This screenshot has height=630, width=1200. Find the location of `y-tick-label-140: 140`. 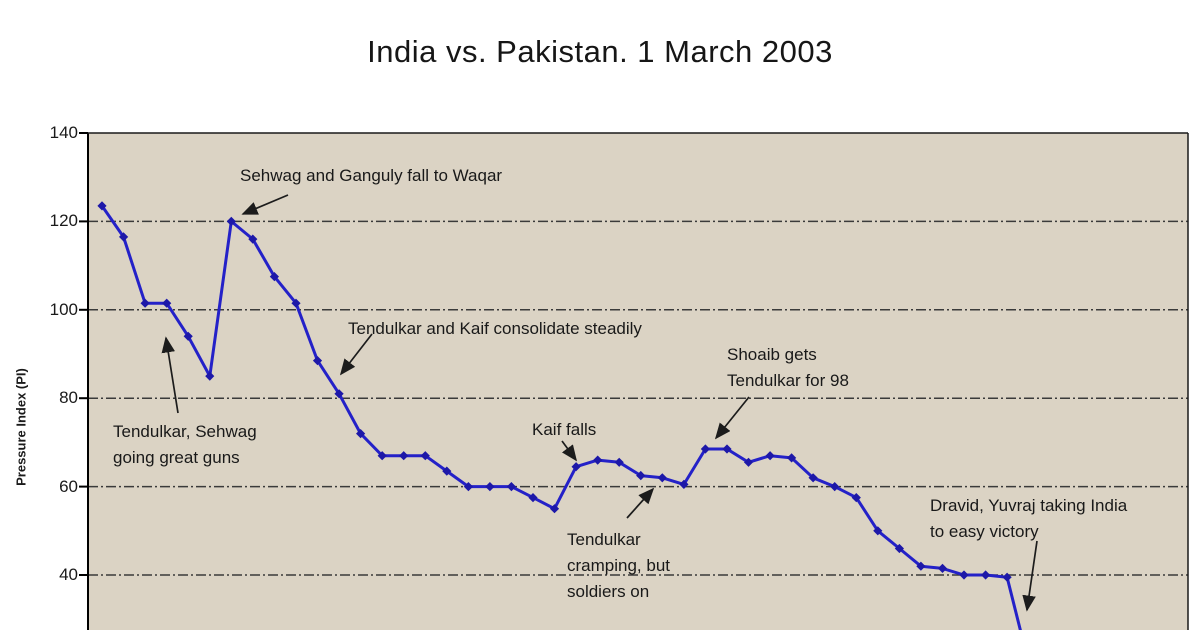

y-tick-label-140: 140 is located at coordinates (63, 132).